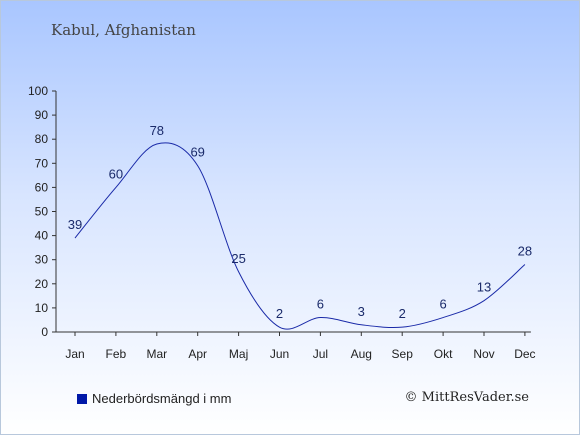  What do you see at coordinates (197, 152) in the screenshot?
I see `data-label: 69` at bounding box center [197, 152].